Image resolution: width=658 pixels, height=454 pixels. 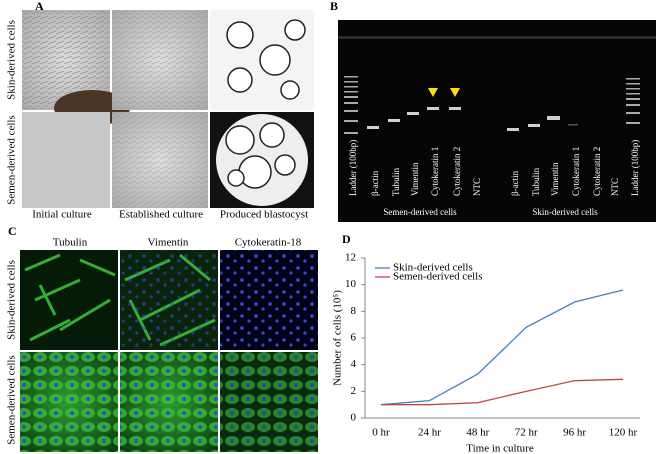 What do you see at coordinates (492, 105) in the screenshot?
I see `ladder` at bounding box center [492, 105].